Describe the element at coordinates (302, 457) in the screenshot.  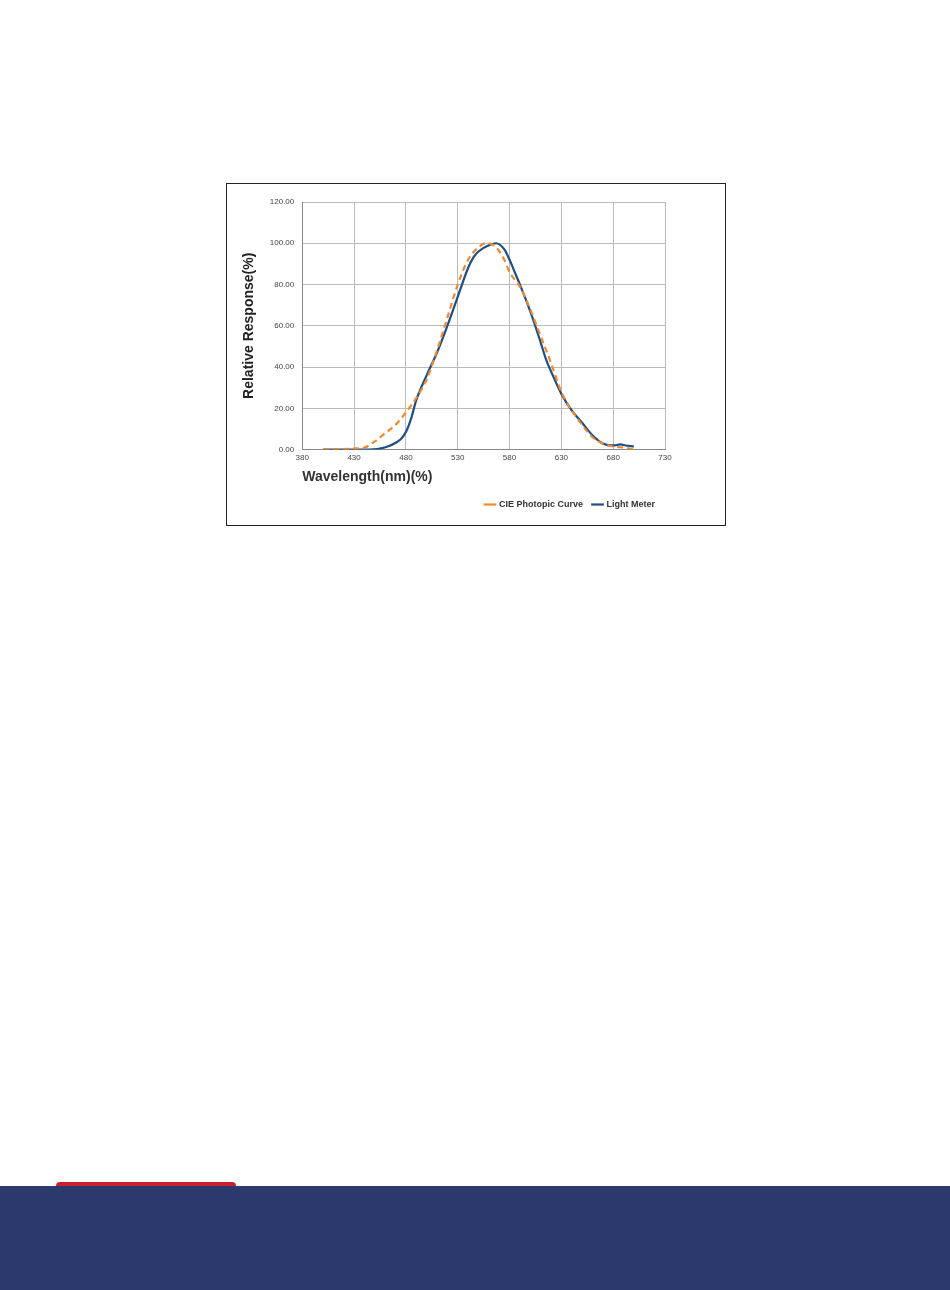
I see `x-tick-label: 380` at that location.